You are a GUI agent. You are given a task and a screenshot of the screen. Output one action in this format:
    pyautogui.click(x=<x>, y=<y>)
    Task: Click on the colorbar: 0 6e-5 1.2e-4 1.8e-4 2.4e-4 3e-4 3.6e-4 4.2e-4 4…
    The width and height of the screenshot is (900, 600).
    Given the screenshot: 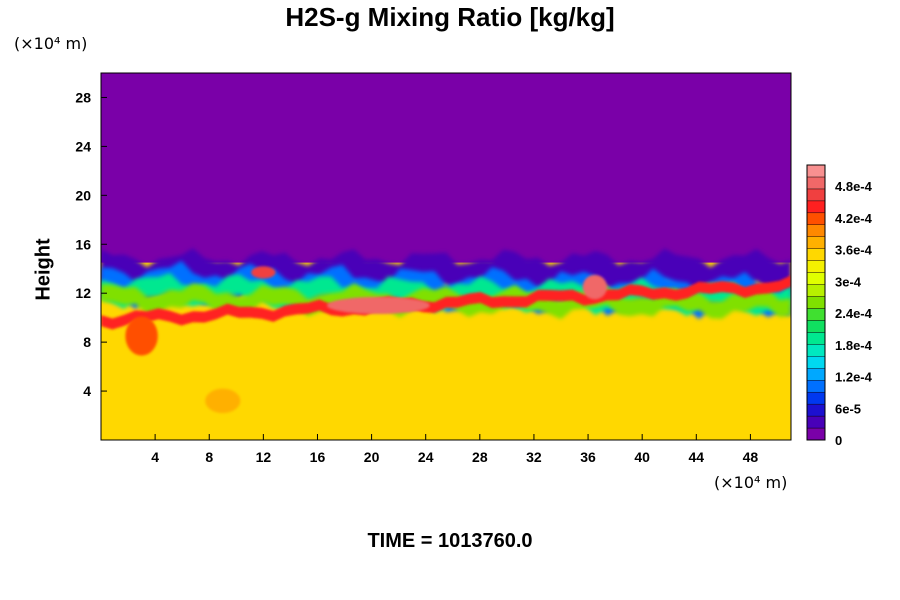 What is the action you would take?
    pyautogui.click(x=839, y=306)
    